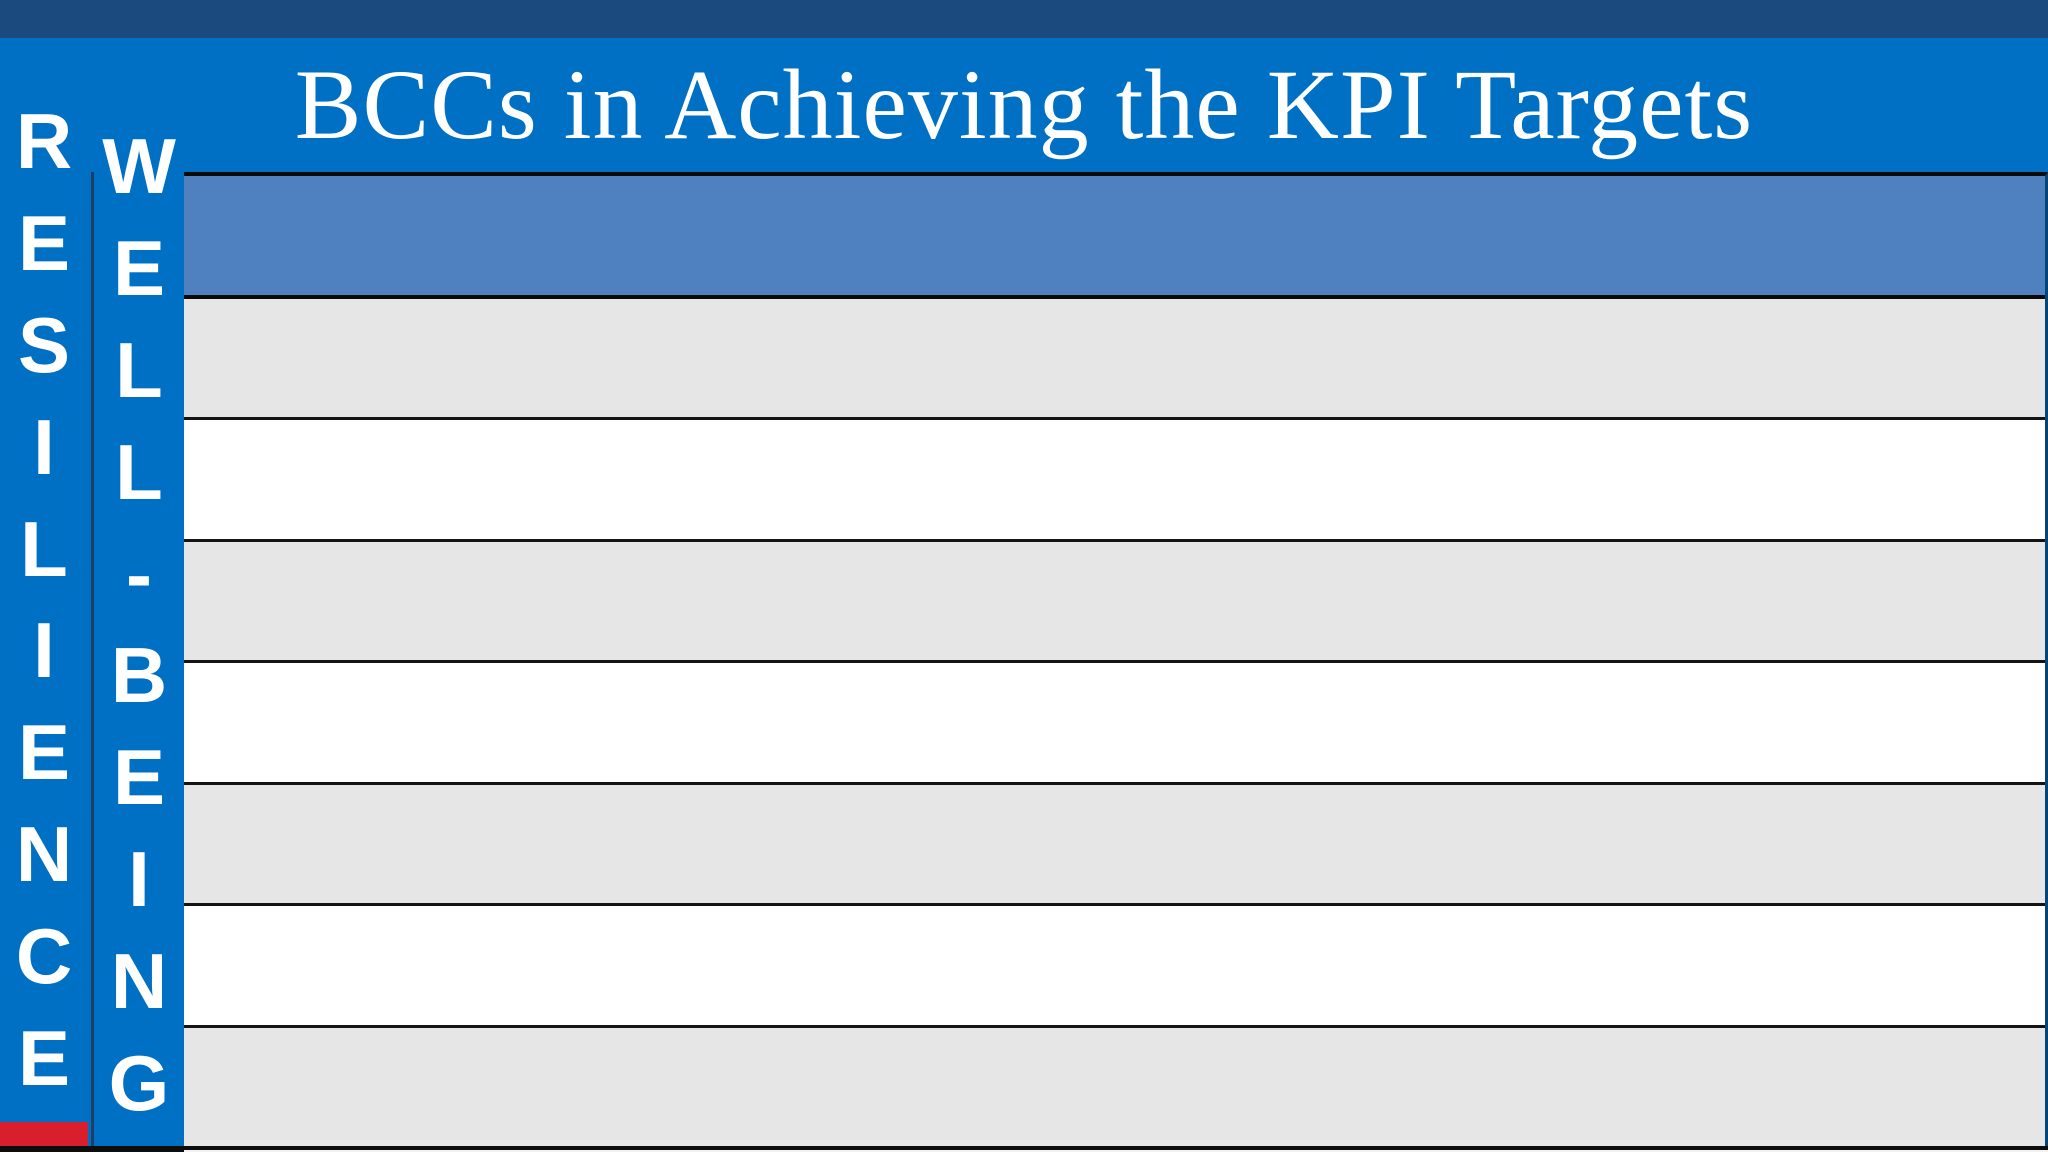 The height and width of the screenshot is (1152, 2048). Describe the element at coordinates (44, 344) in the screenshot. I see `vertical-letter: S` at that location.